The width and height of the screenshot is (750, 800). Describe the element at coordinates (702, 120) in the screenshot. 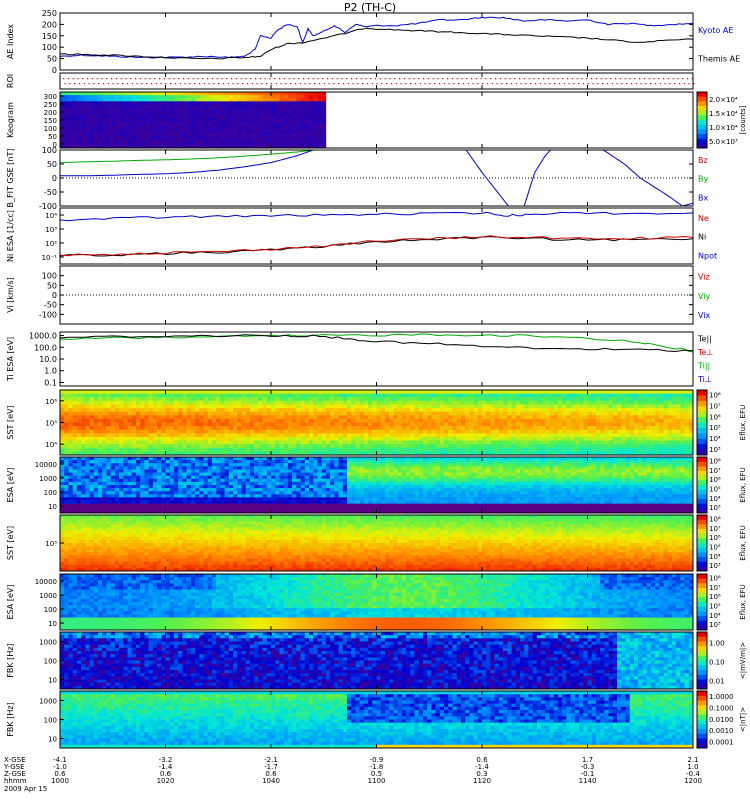

I see `colorbar-frame` at that location.